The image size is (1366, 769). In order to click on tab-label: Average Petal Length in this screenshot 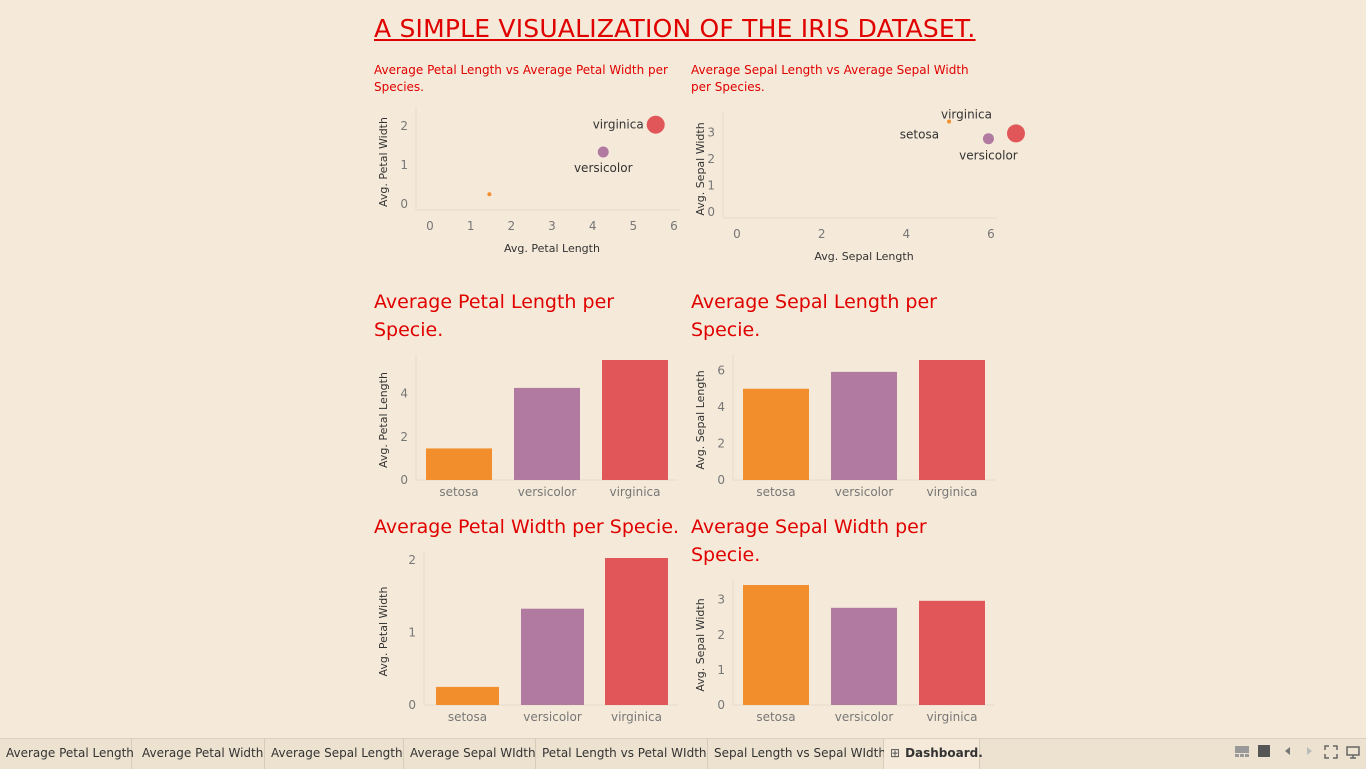, I will do `click(70, 753)`.